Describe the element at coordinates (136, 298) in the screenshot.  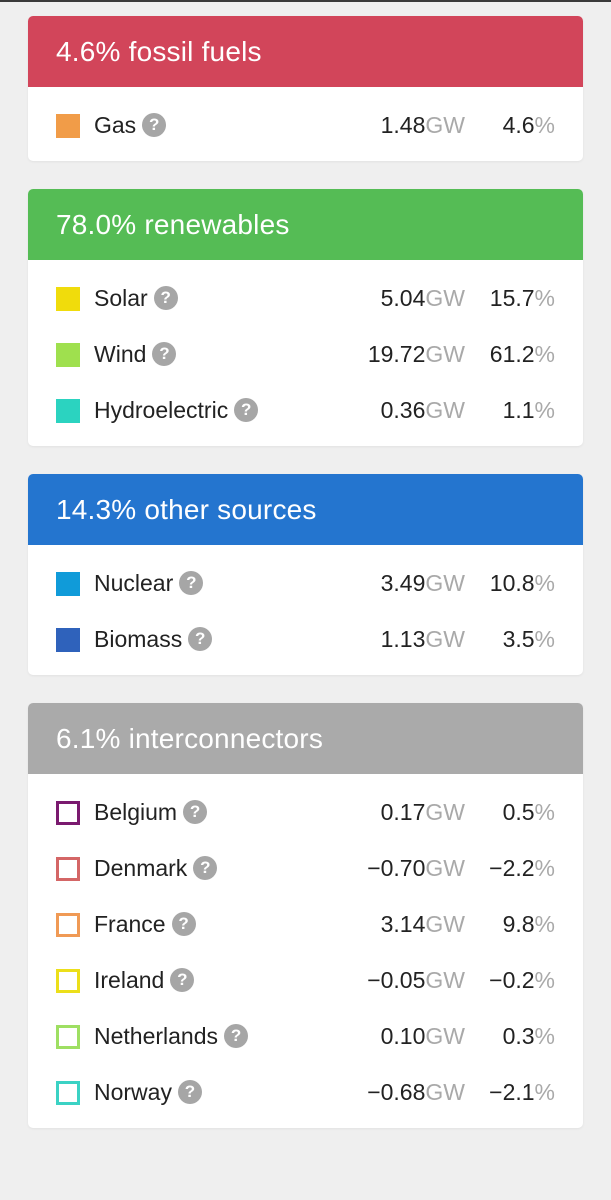
I see `source-label: Solar?` at that location.